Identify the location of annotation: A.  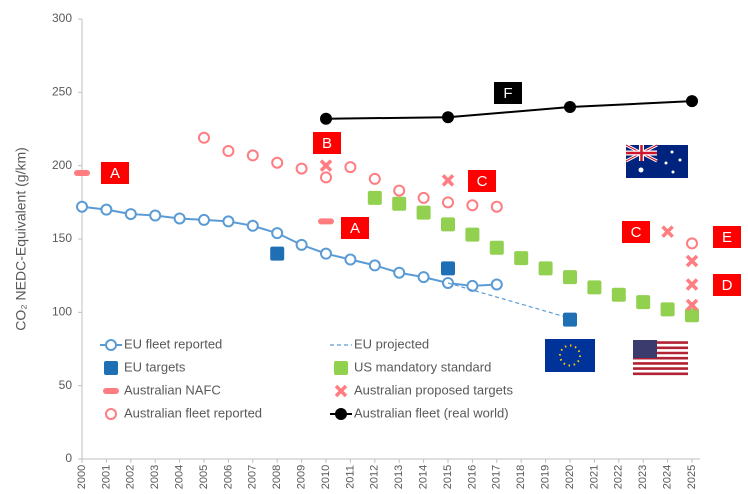
(355, 228).